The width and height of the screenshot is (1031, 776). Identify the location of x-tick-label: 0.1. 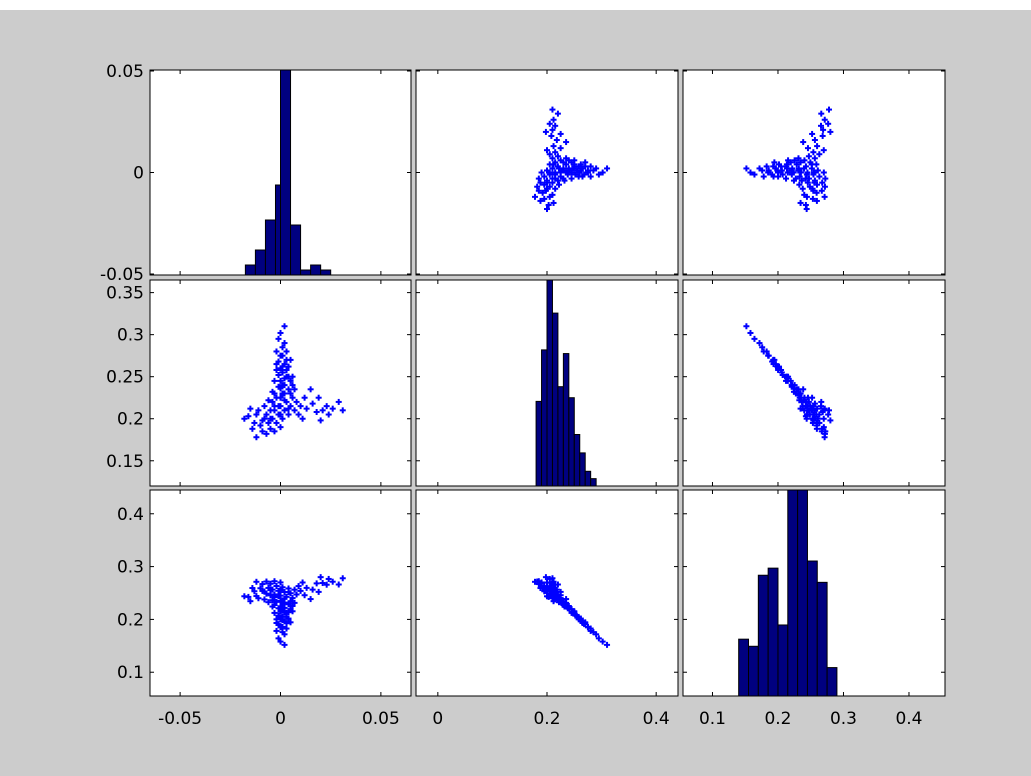
(712, 719).